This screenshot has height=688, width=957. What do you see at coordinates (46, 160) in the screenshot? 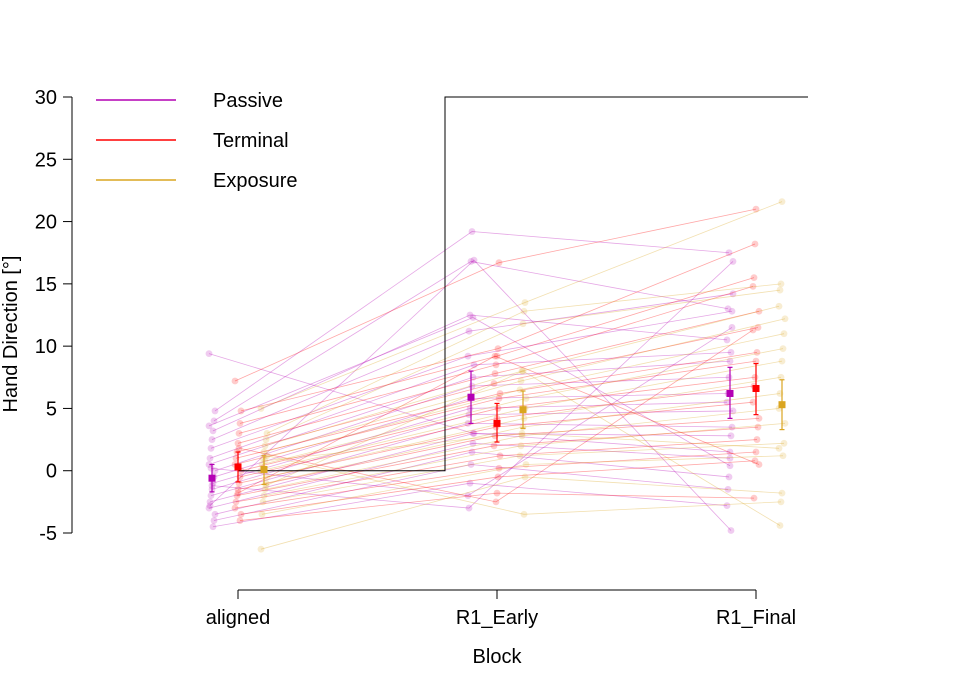
I see `y-tick-label: 25` at bounding box center [46, 160].